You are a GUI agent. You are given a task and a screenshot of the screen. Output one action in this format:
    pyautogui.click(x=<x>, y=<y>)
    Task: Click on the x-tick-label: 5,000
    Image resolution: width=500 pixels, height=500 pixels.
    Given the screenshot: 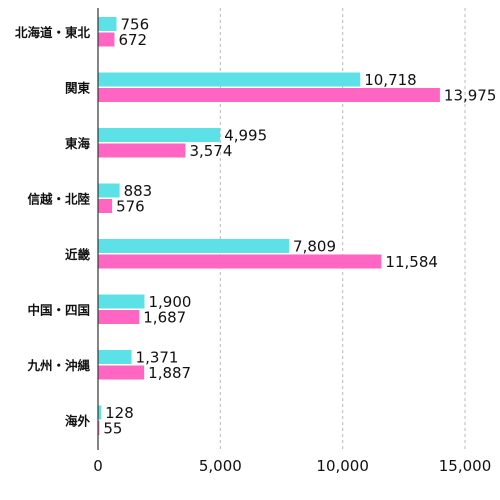 What is the action you would take?
    pyautogui.click(x=220, y=466)
    